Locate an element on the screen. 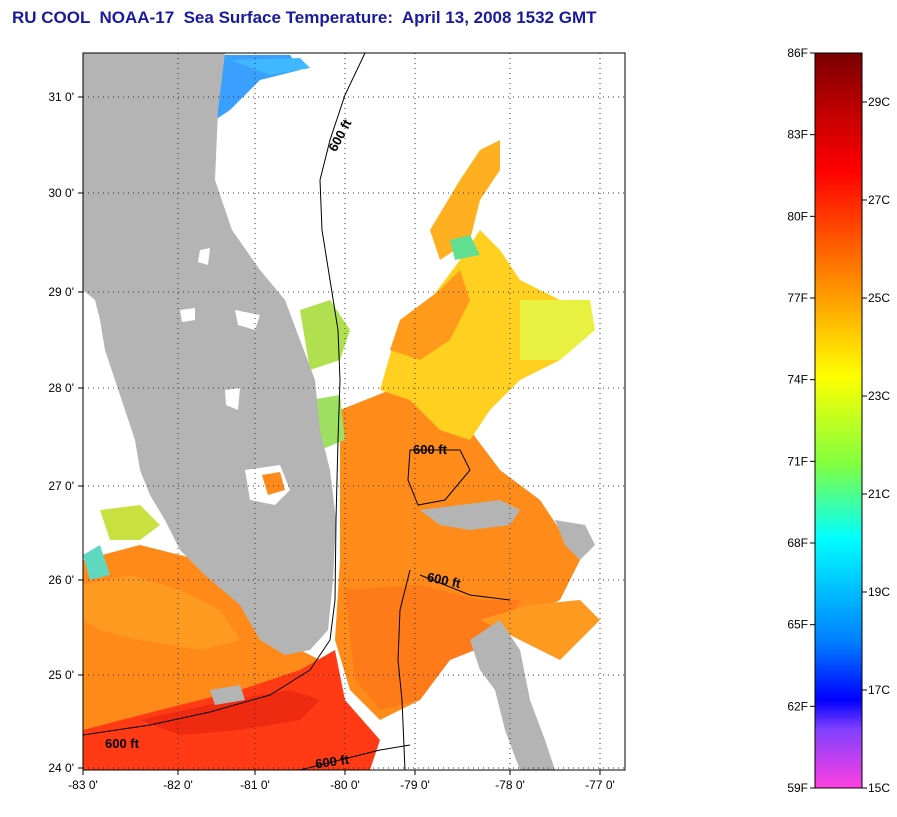 This screenshot has width=897, height=817. colorbar-f-label: 62F is located at coordinates (797, 706).